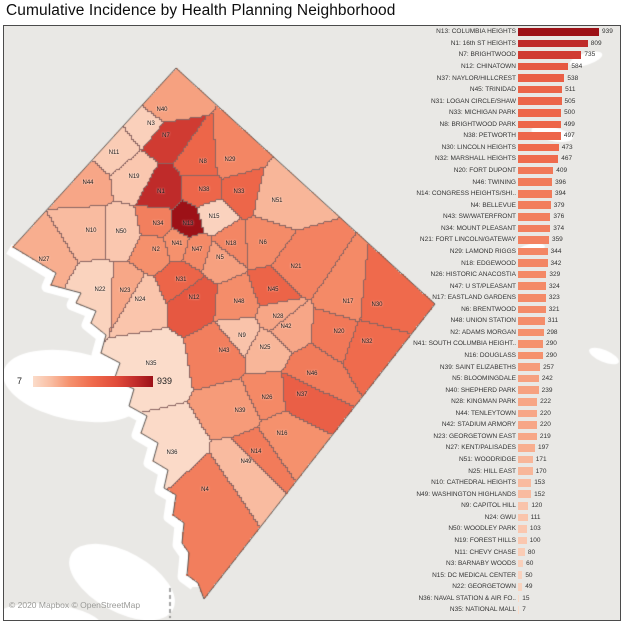  I want to click on bar-category-label: N19: FOREST HILLS, so click(485, 540).